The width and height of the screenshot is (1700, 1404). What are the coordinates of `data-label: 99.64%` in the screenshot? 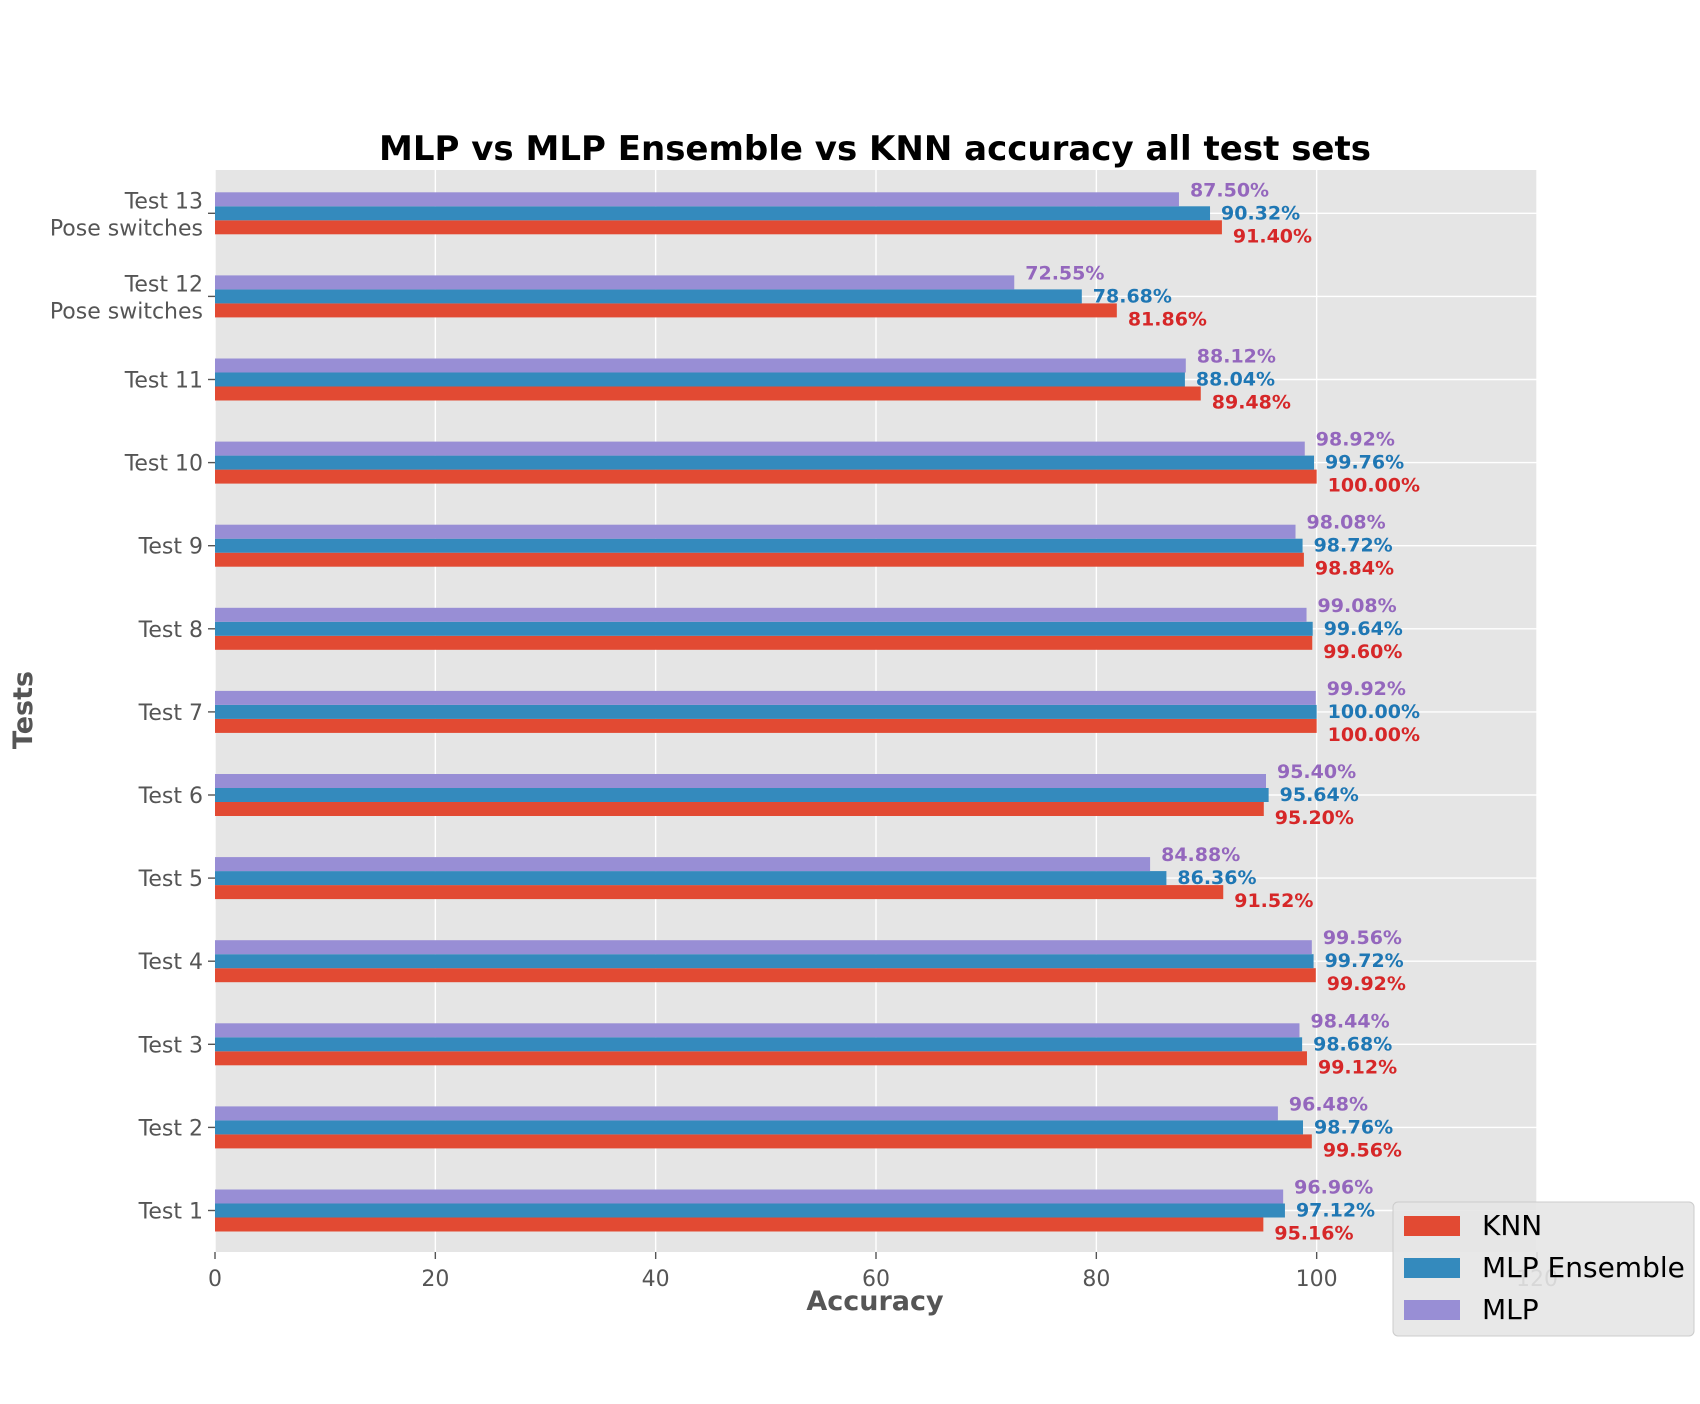 It's located at (1363, 629).